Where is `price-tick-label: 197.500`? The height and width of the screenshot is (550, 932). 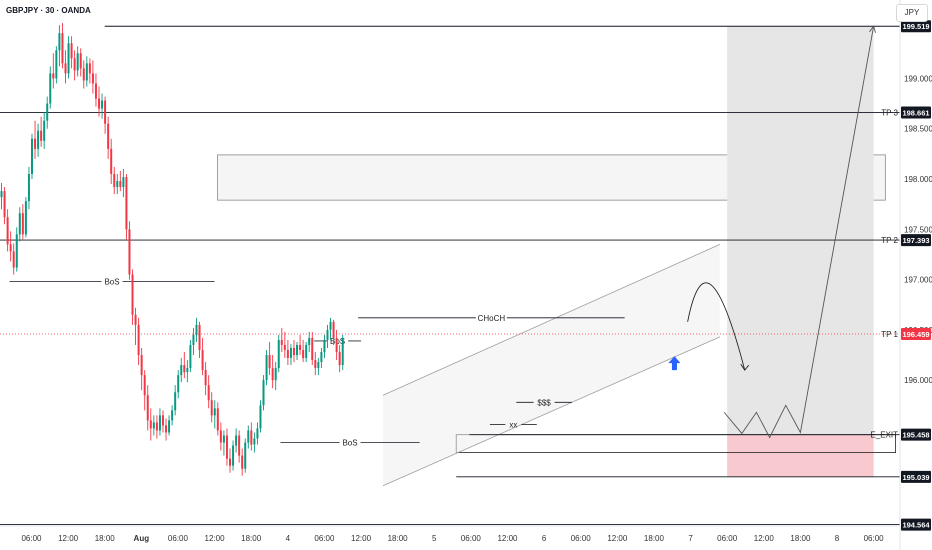 price-tick-label: 197.500 is located at coordinates (918, 229).